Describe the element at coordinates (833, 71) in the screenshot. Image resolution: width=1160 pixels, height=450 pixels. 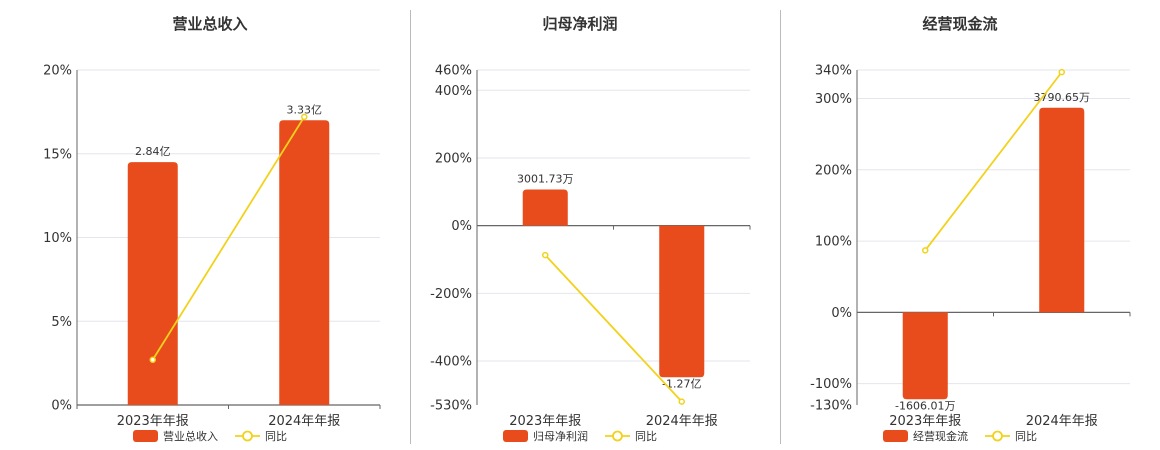
I see `y-tick-label: 340%` at that location.